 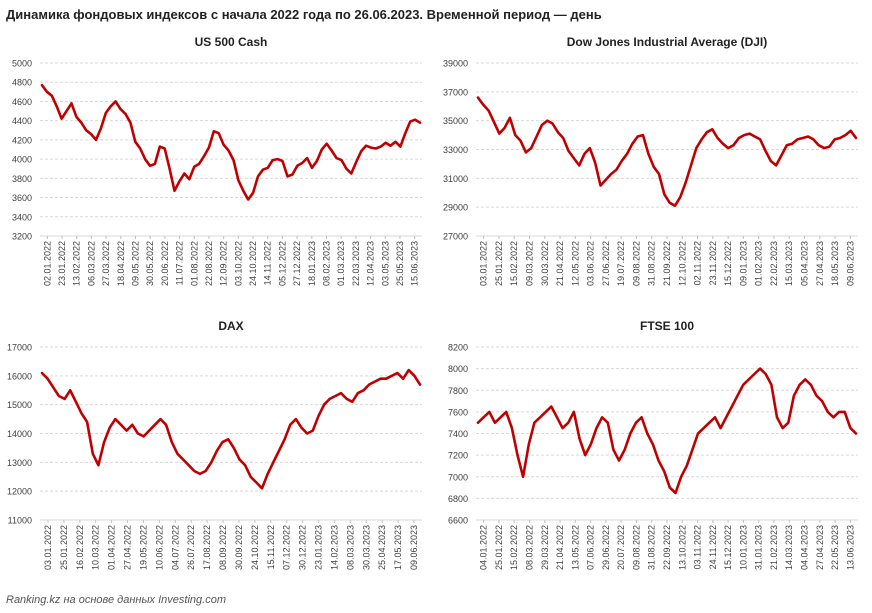 I want to click on x-tick-label: 23.01.2022, so click(x=62, y=263).